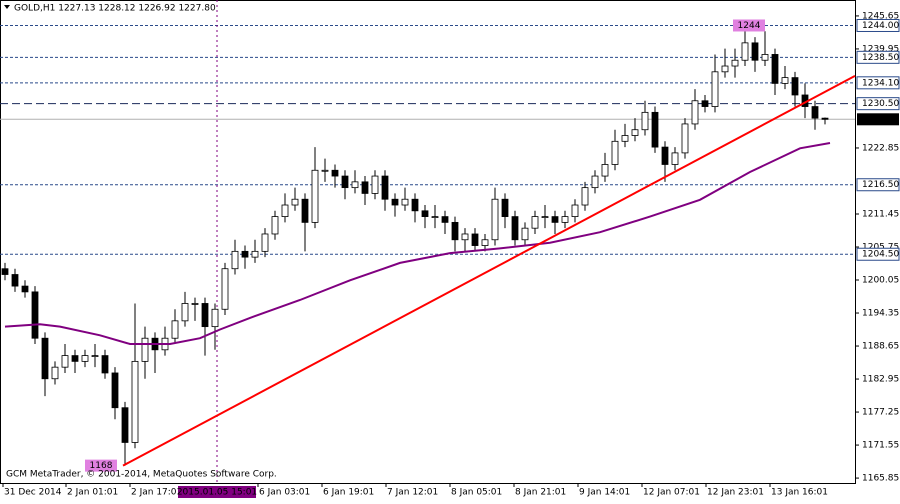  What do you see at coordinates (540, 493) in the screenshot?
I see `x-tick-label: 8 Jan 21:01` at bounding box center [540, 493].